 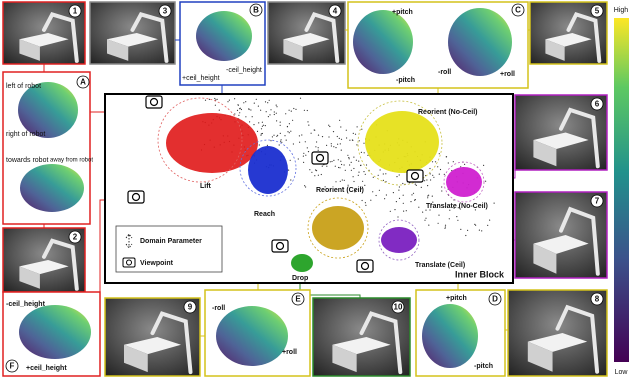 What do you see at coordinates (152, 337) in the screenshot?
I see `photo` at bounding box center [152, 337].